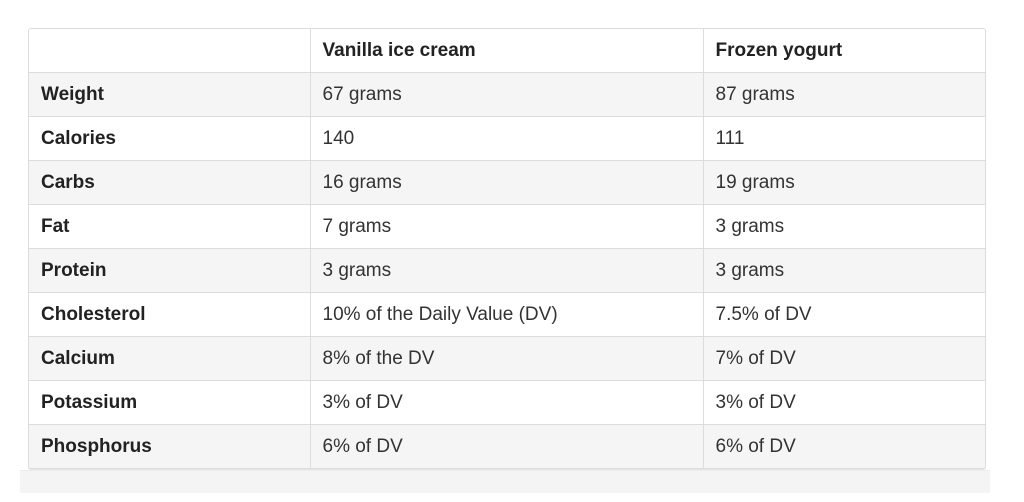 This screenshot has height=502, width=1024. I want to click on table-row: Calories 140 111, so click(507, 138).